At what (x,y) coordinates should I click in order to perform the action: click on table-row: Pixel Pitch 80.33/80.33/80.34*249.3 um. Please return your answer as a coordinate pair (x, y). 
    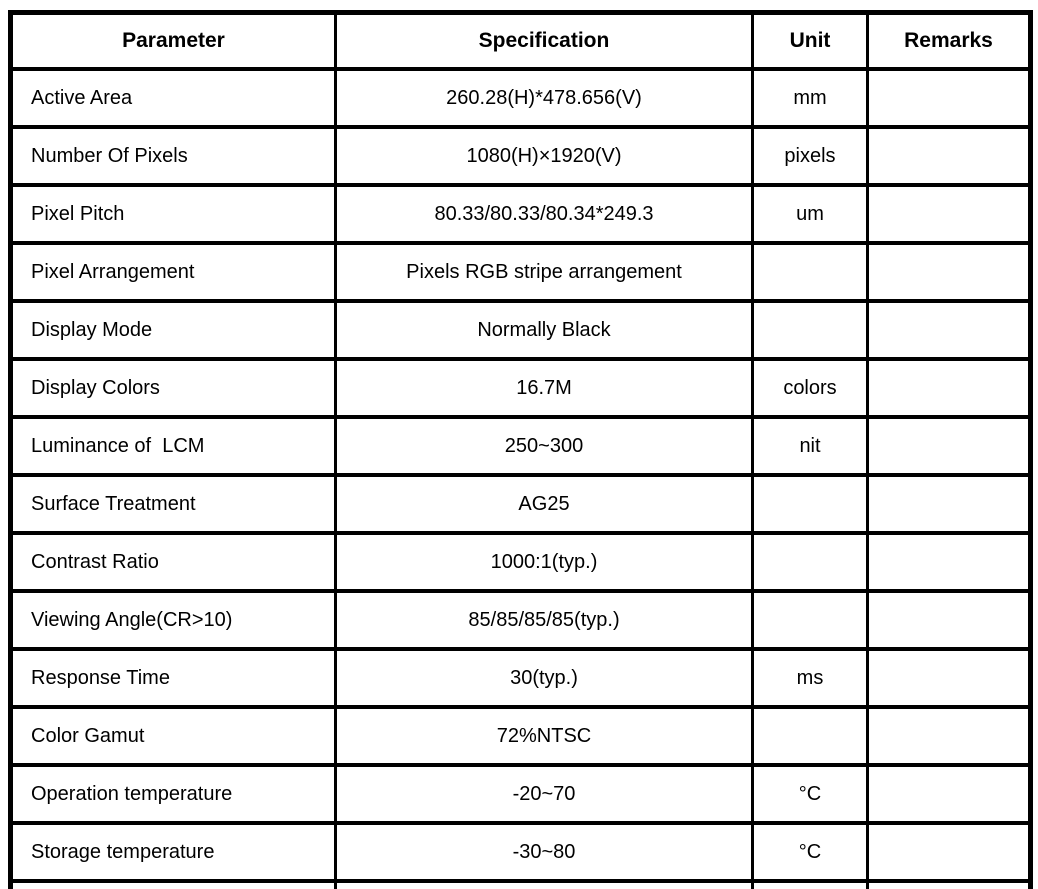
    Looking at the image, I should click on (520, 214).